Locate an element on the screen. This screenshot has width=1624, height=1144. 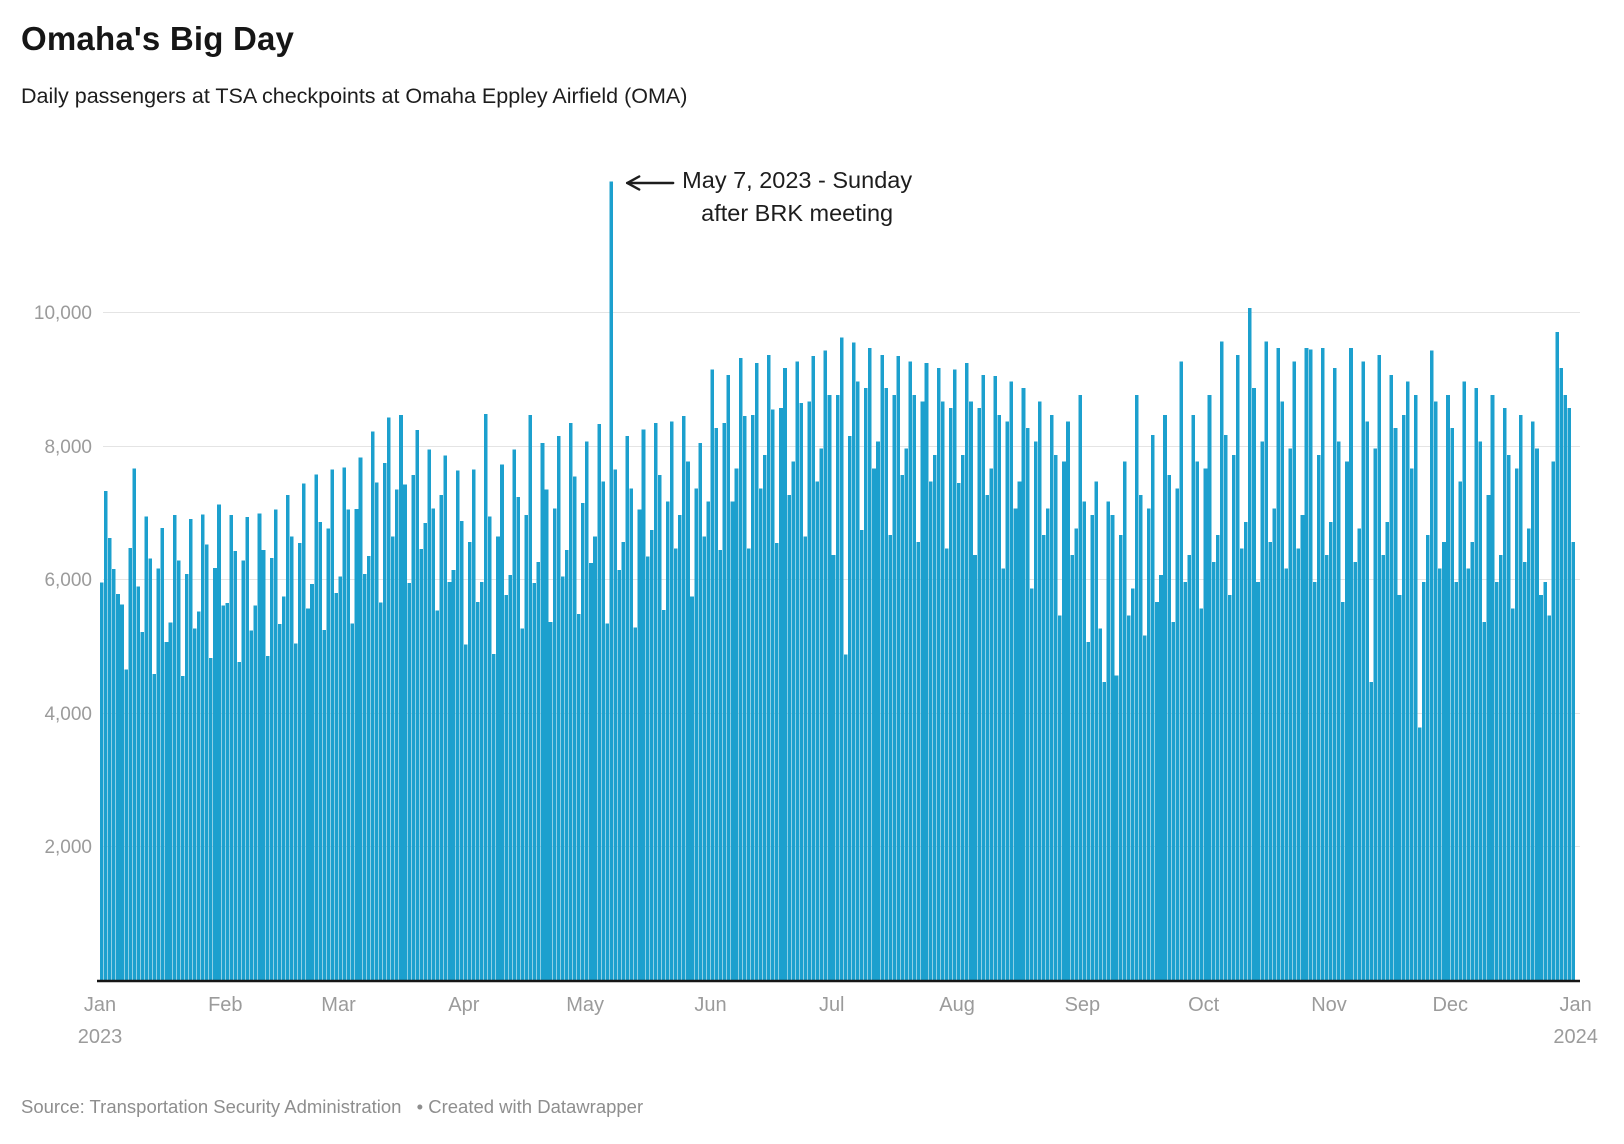
x-tick-label-mar: Mar is located at coordinates (338, 1005).